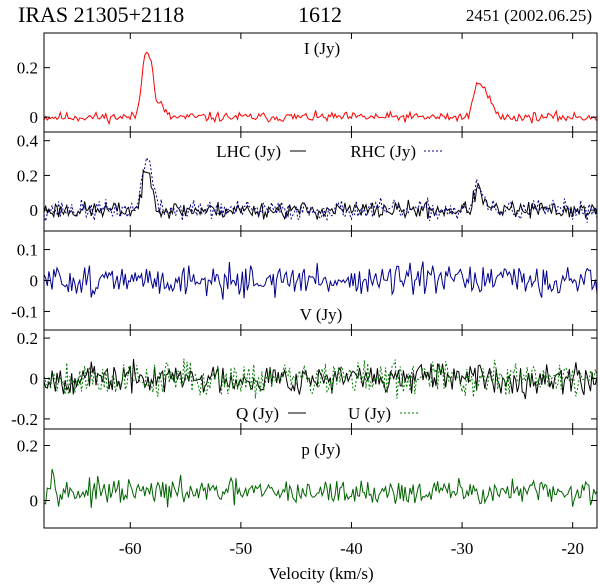 The width and height of the screenshot is (600, 585). Describe the element at coordinates (24, 311) in the screenshot. I see `ytick-label: -0.1` at that location.